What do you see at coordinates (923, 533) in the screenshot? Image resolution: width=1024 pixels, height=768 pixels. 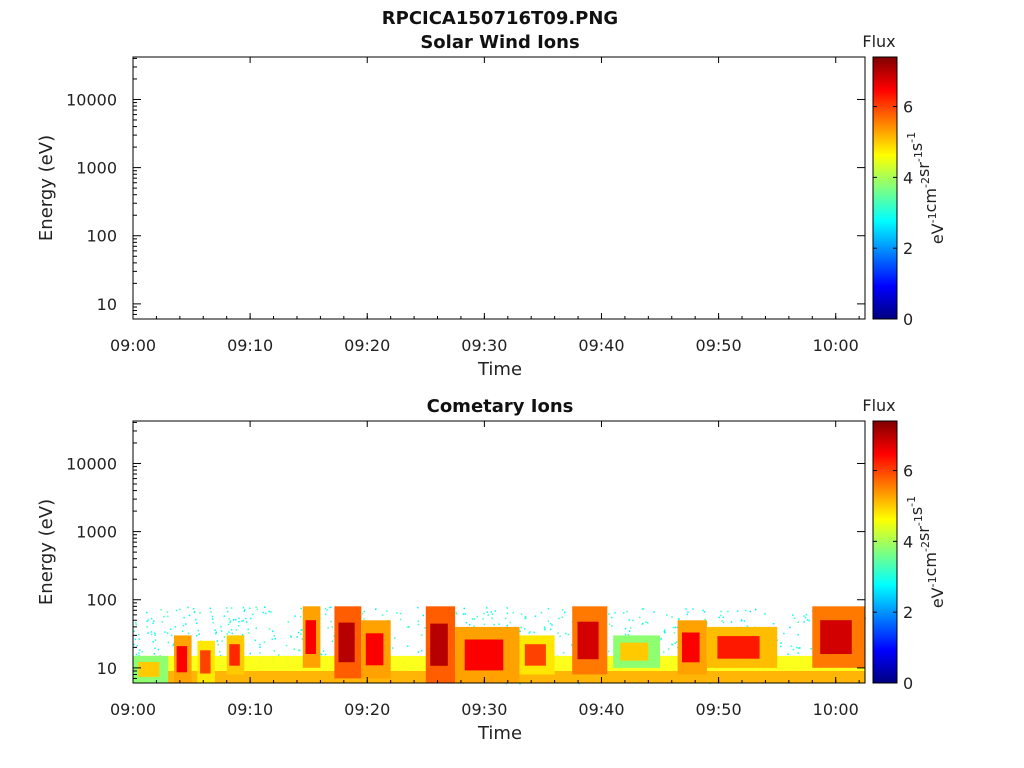 I see `unit-base: sr` at bounding box center [923, 533].